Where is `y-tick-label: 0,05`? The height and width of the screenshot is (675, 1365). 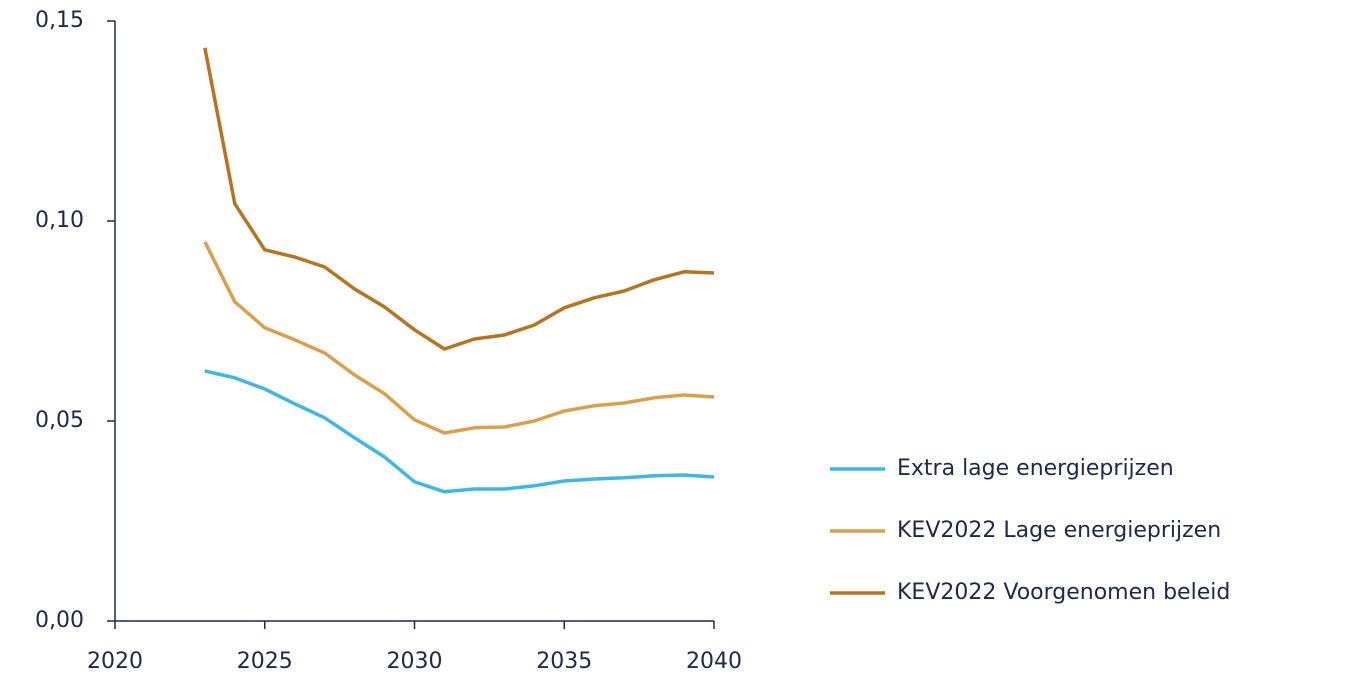 y-tick-label: 0,05 is located at coordinates (59, 420).